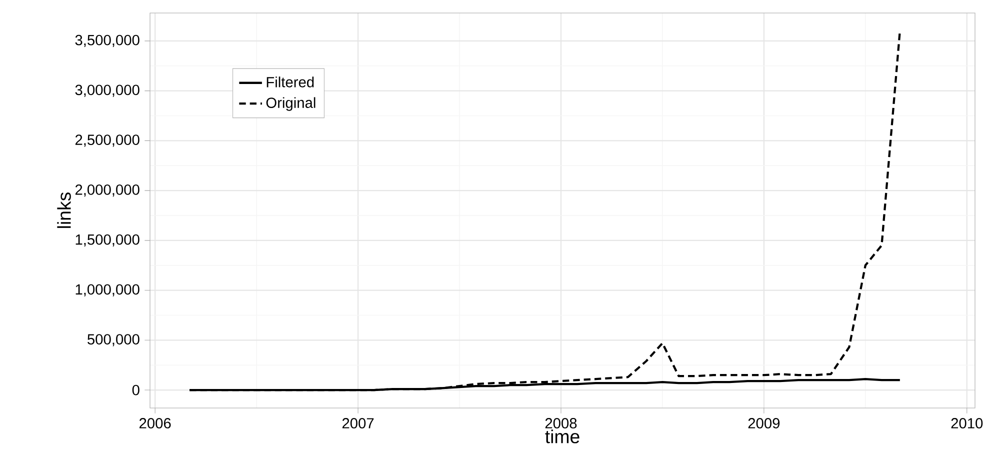 Image resolution: width=995 pixels, height=465 pixels. Describe the element at coordinates (107, 90) in the screenshot. I see `y-tick-label: 3,000,000` at that location.